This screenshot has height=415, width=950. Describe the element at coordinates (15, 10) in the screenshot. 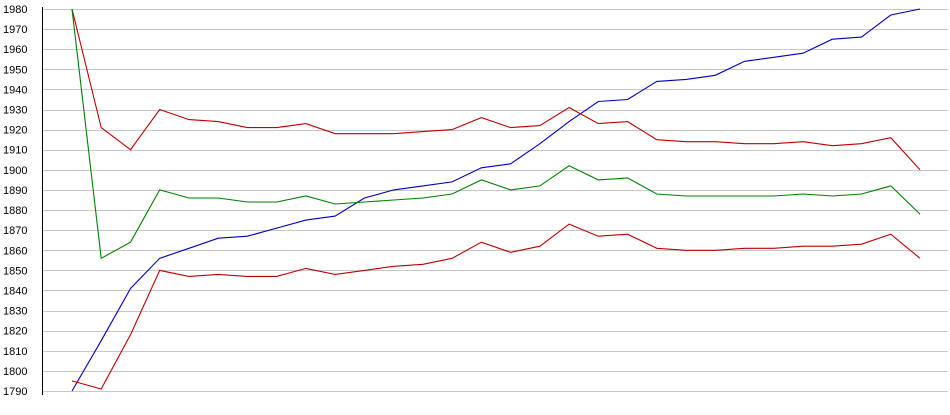

I see `y-tick-label-1980: 1980` at that location.